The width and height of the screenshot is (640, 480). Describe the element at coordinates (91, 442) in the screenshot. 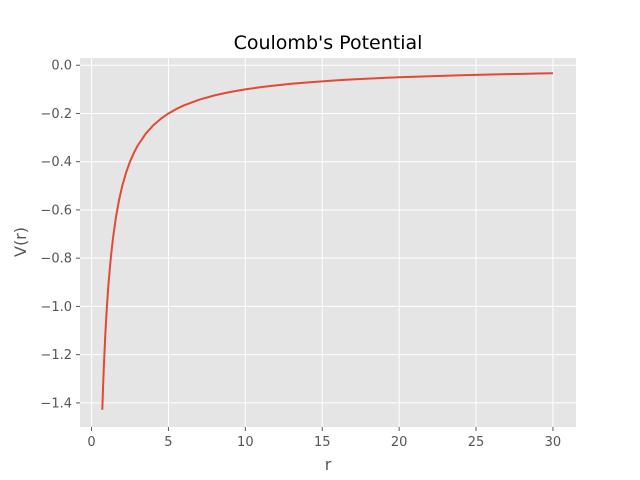

I see `x-tick-label: 0` at that location.